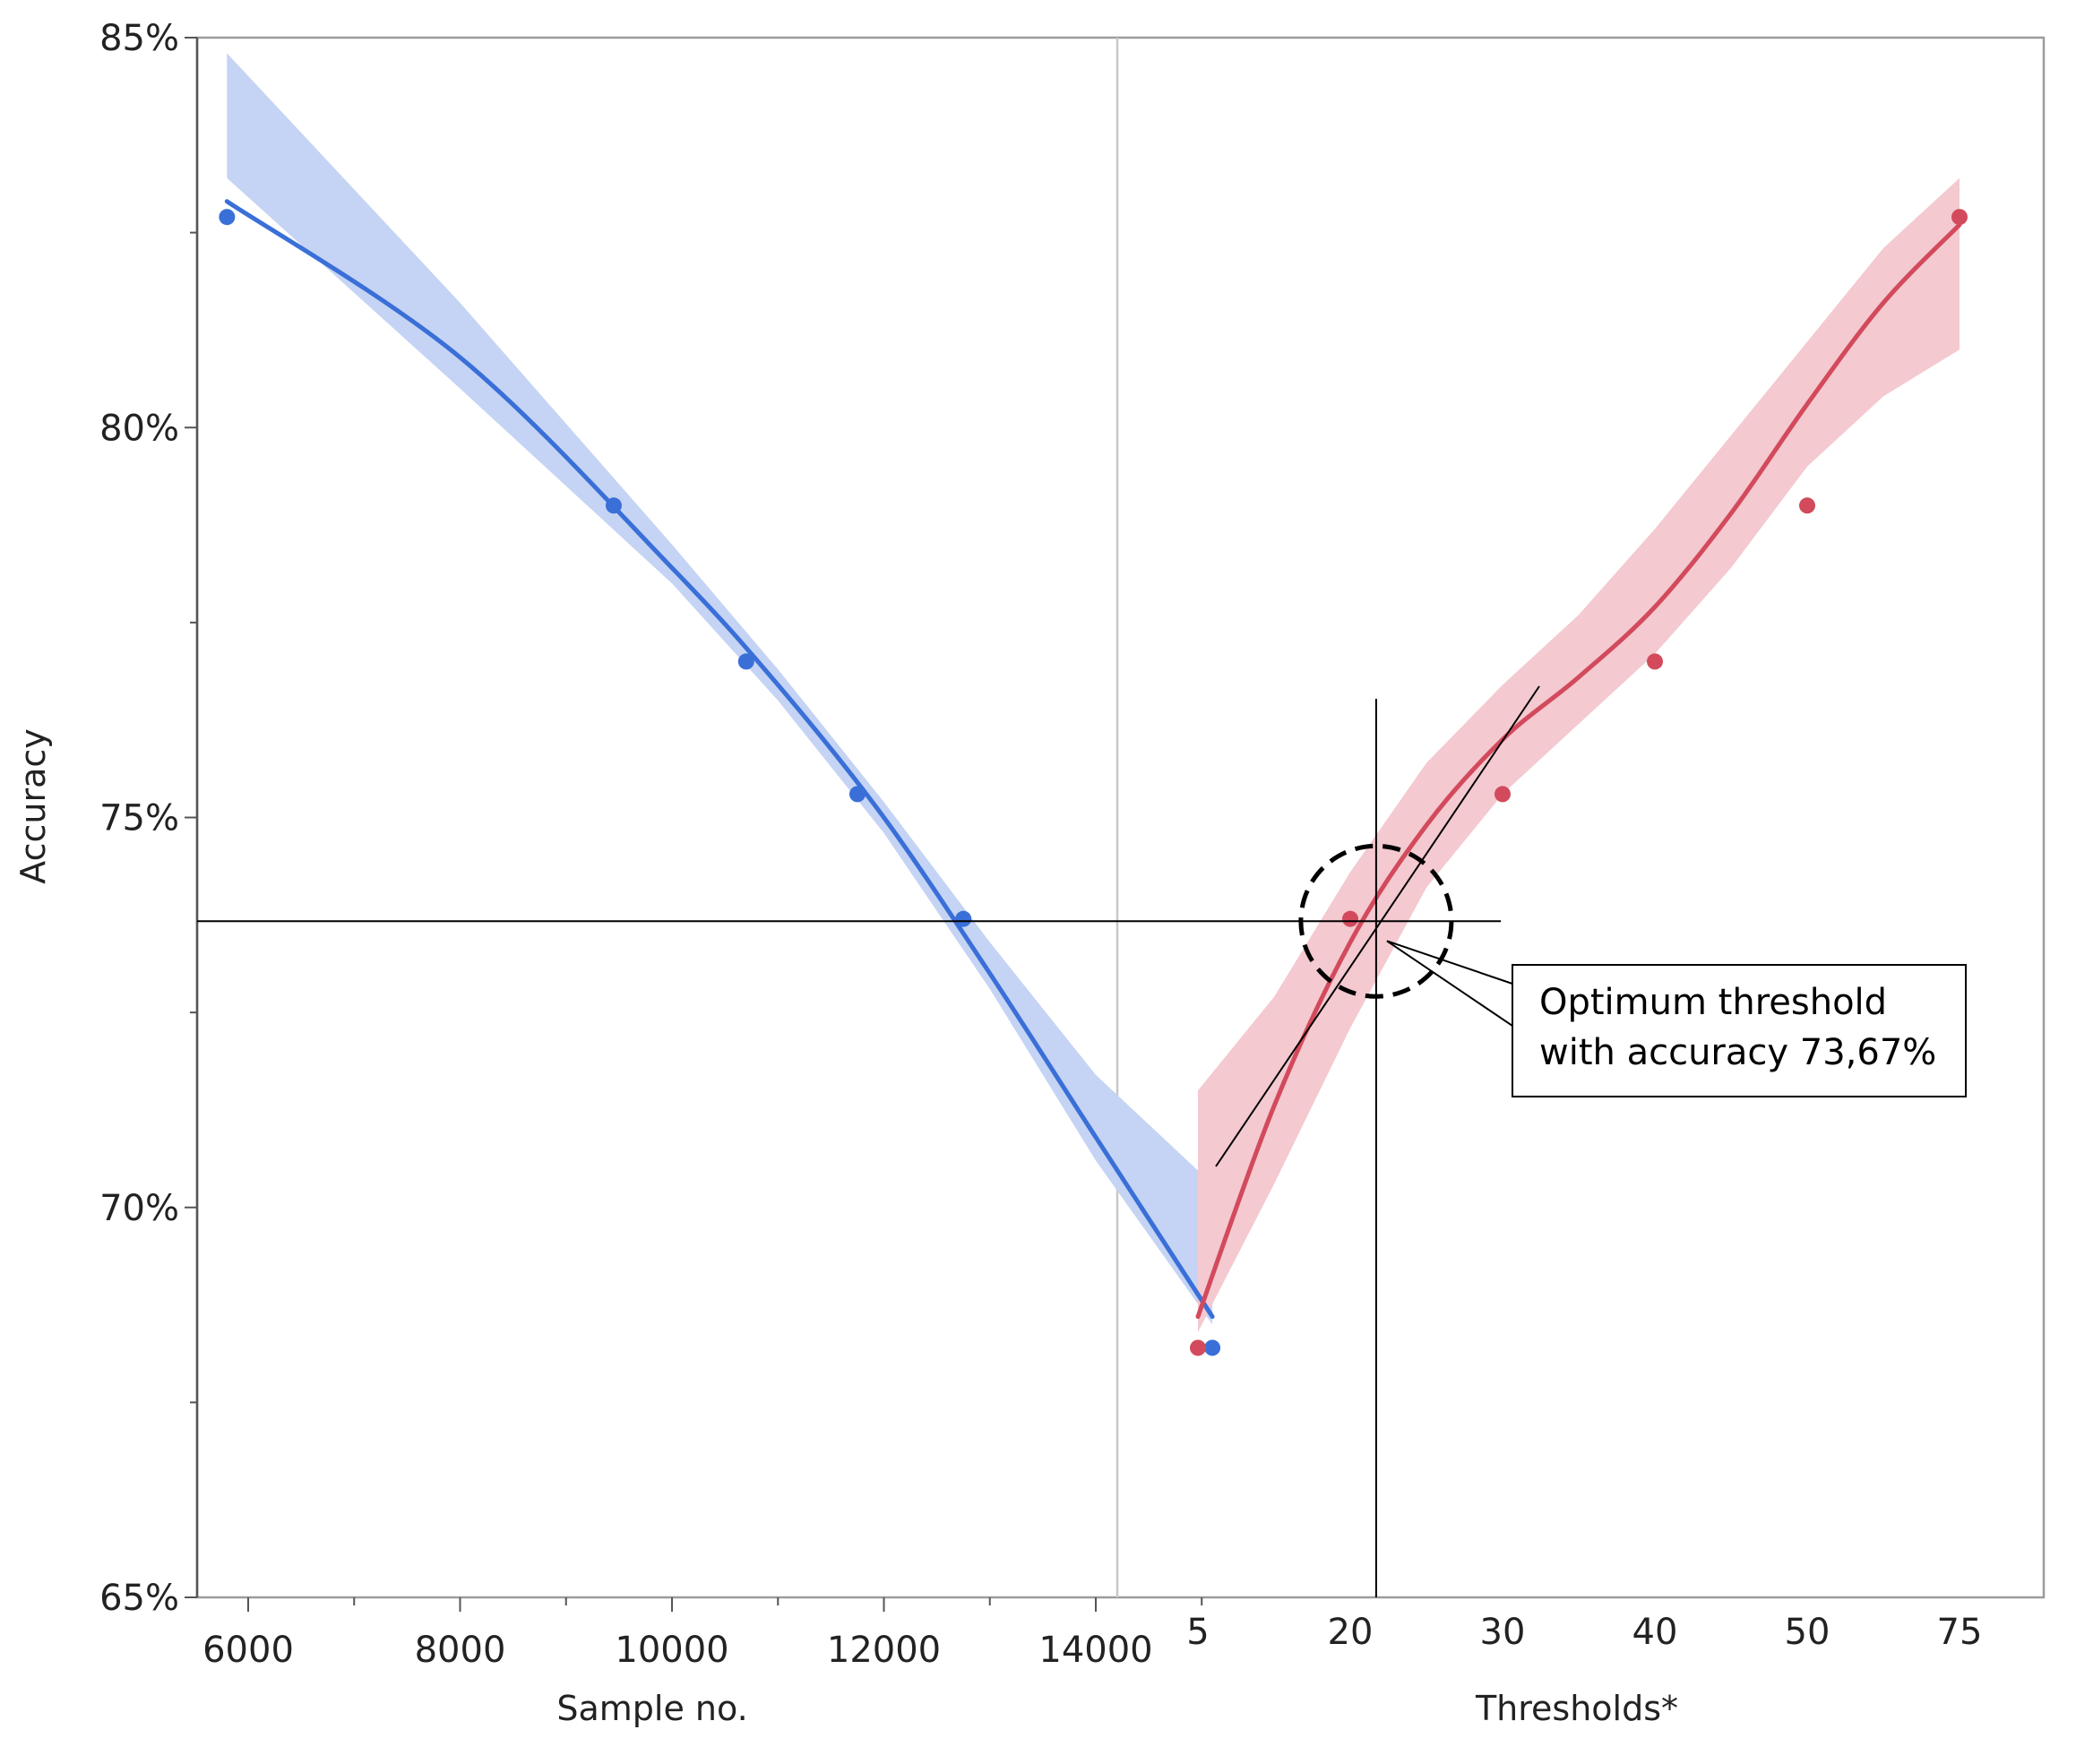 This screenshot has height=1764, width=2076. What do you see at coordinates (1095, 1650) in the screenshot?
I see `left-x-tick-label: 14000` at bounding box center [1095, 1650].